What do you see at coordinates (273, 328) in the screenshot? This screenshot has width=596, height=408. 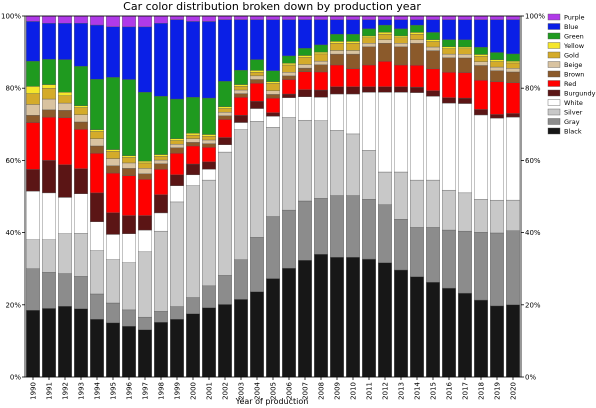 I see `bar-segment-black-2005` at bounding box center [273, 328].